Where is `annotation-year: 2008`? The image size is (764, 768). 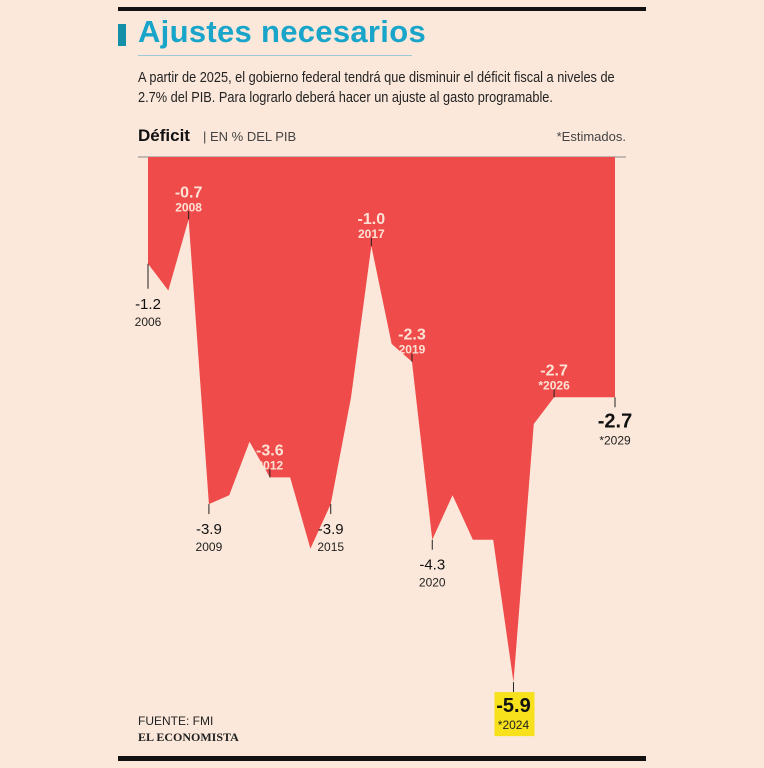 annotation-year: 2008 is located at coordinates (188, 207).